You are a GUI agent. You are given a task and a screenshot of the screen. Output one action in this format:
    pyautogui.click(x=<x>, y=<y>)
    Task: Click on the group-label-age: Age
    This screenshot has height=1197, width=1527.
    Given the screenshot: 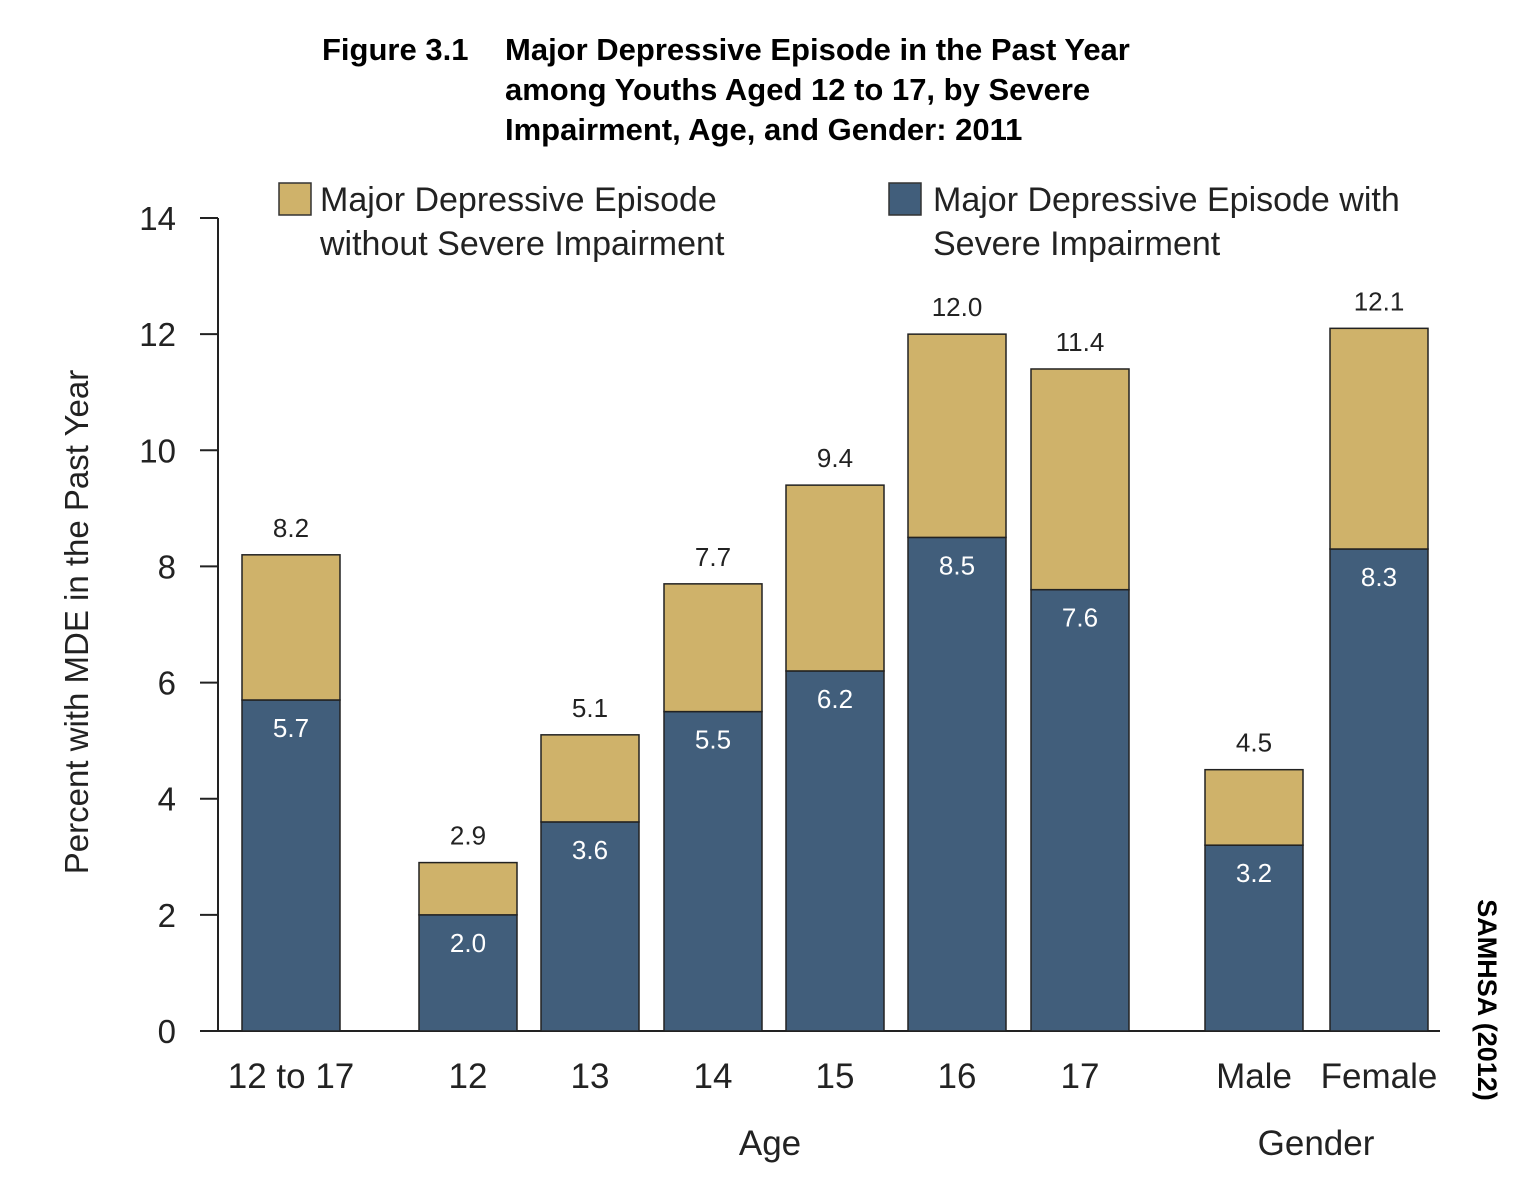 What is the action you would take?
    pyautogui.click(x=770, y=1143)
    